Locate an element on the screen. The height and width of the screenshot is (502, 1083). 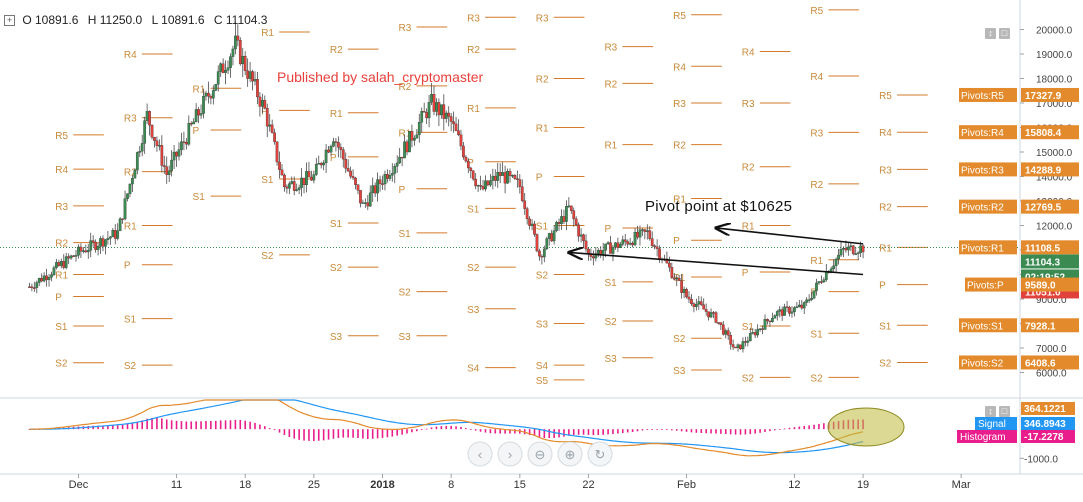
maximize-pane-icon: ↕ is located at coordinates (990, 33).